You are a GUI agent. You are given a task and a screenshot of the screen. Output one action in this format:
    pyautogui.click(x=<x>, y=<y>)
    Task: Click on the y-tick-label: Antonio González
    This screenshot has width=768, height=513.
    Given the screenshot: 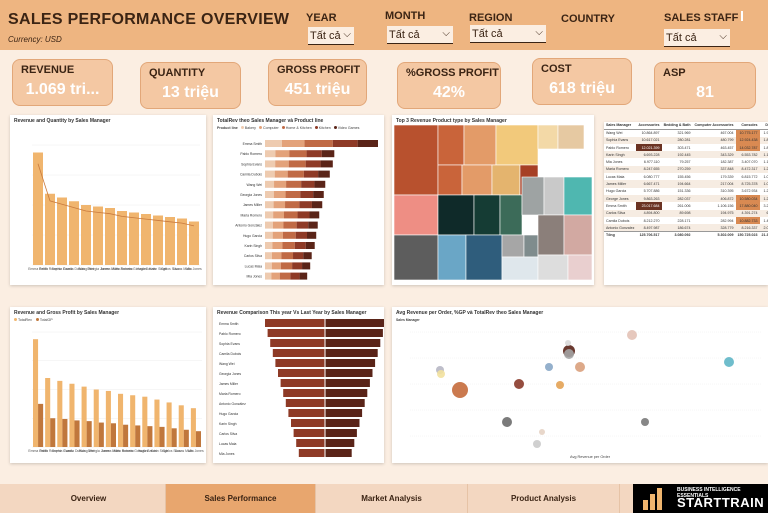 What is the action you would take?
    pyautogui.click(x=232, y=404)
    